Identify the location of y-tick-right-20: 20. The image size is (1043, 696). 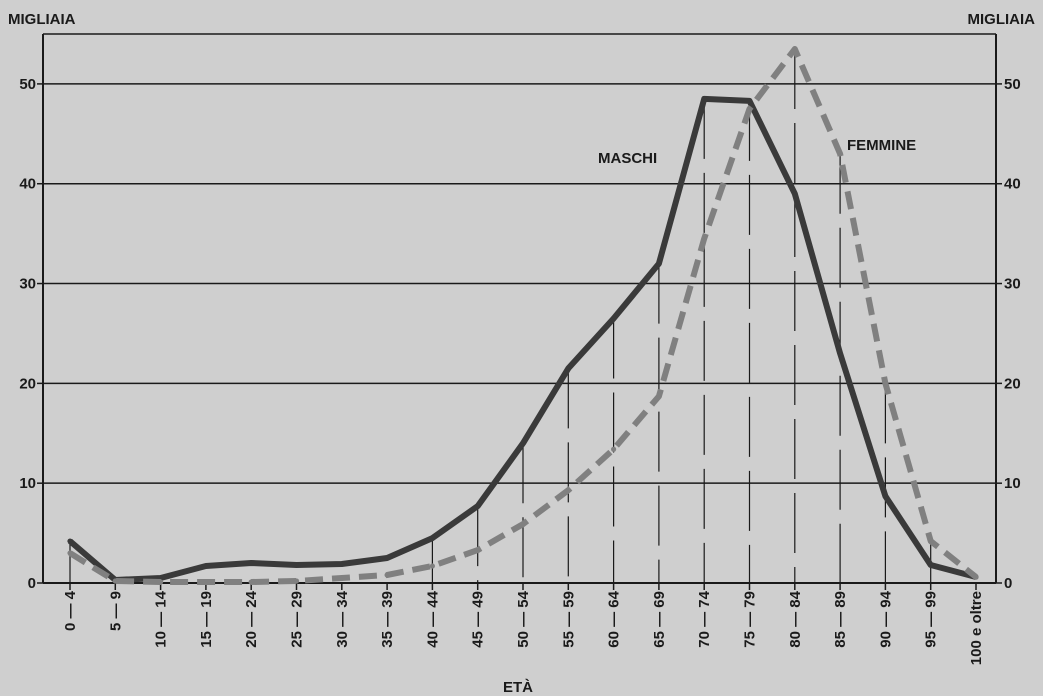
(1012, 383).